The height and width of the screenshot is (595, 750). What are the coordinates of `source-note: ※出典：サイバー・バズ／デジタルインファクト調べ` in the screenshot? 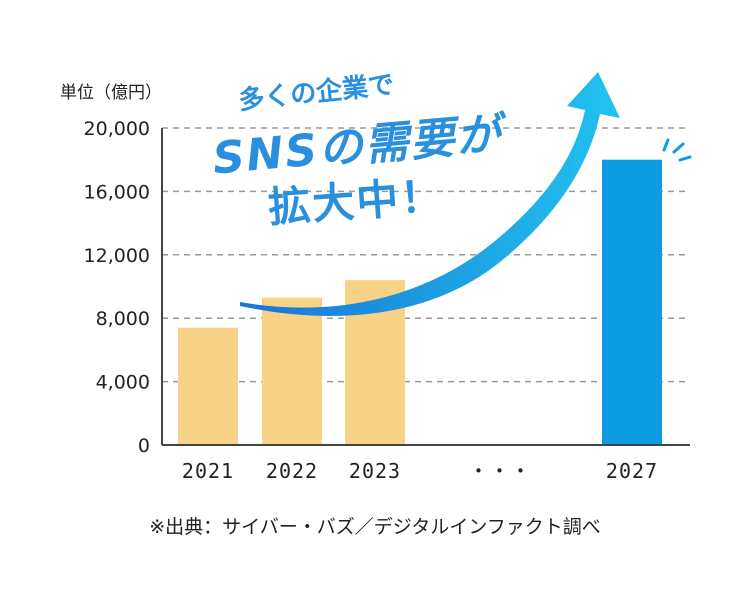 It's located at (375, 527).